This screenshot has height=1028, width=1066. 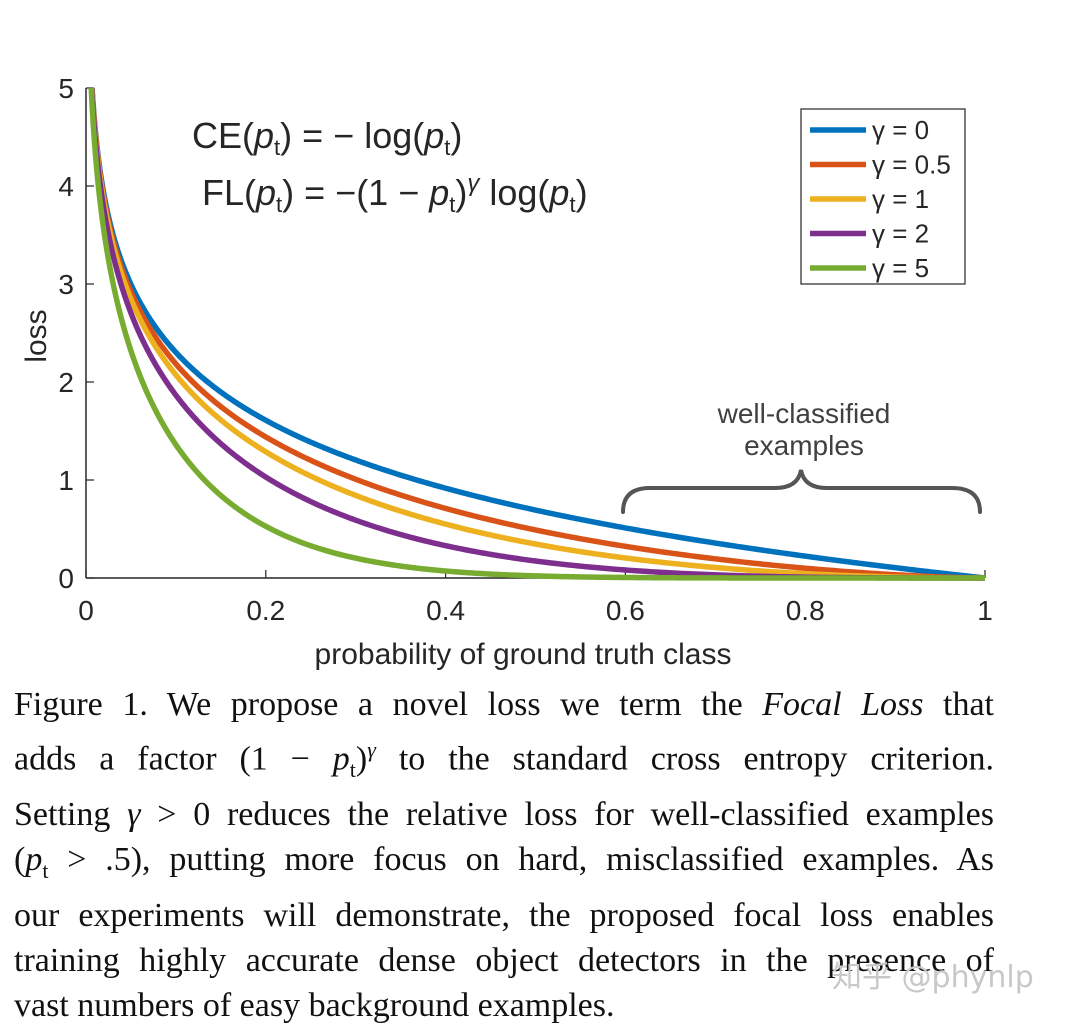 I want to click on x-tick-label: 0.2, so click(x=265, y=610).